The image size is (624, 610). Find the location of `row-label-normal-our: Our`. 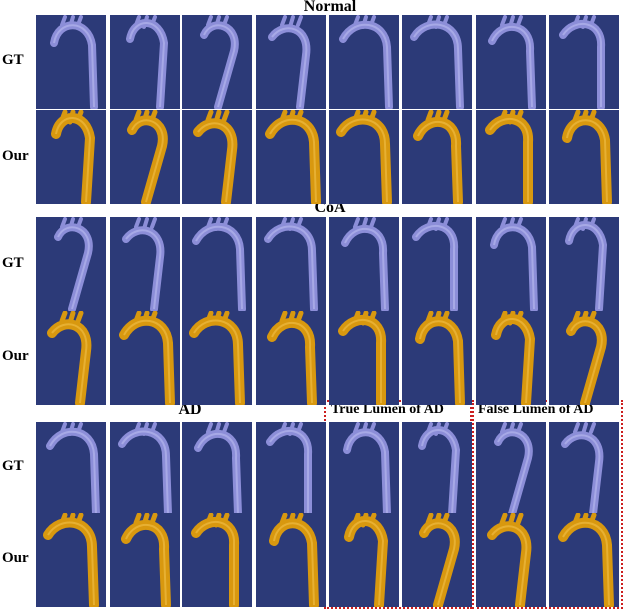

row-label-normal-our: Our is located at coordinates (18, 156).